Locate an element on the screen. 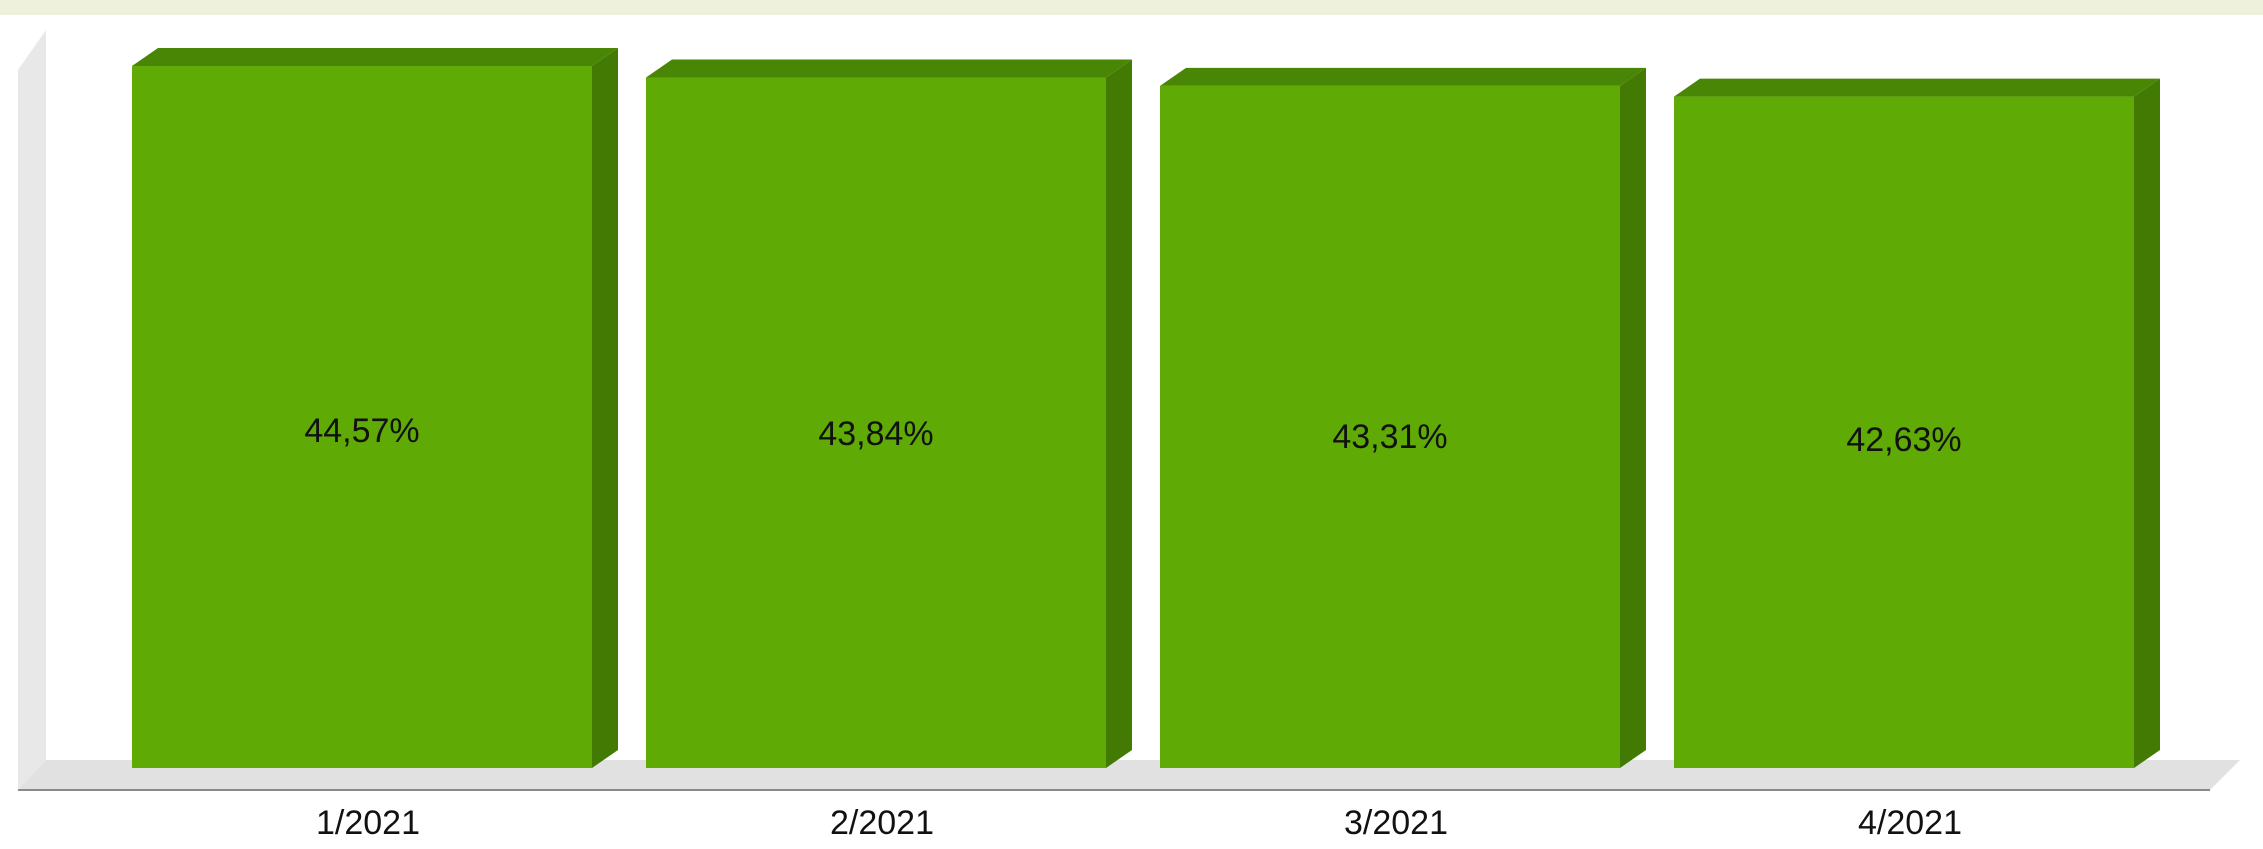 The image size is (2263, 849). x-axis-tick-labels: 1/2021 2/2021 3/2021 4/2021 is located at coordinates (1139, 823).